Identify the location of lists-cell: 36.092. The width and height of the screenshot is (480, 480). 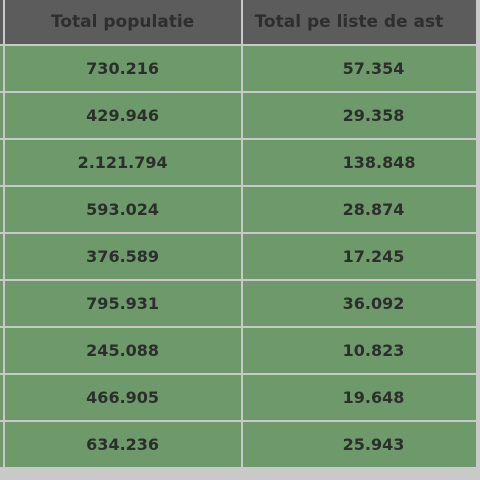
(359, 303).